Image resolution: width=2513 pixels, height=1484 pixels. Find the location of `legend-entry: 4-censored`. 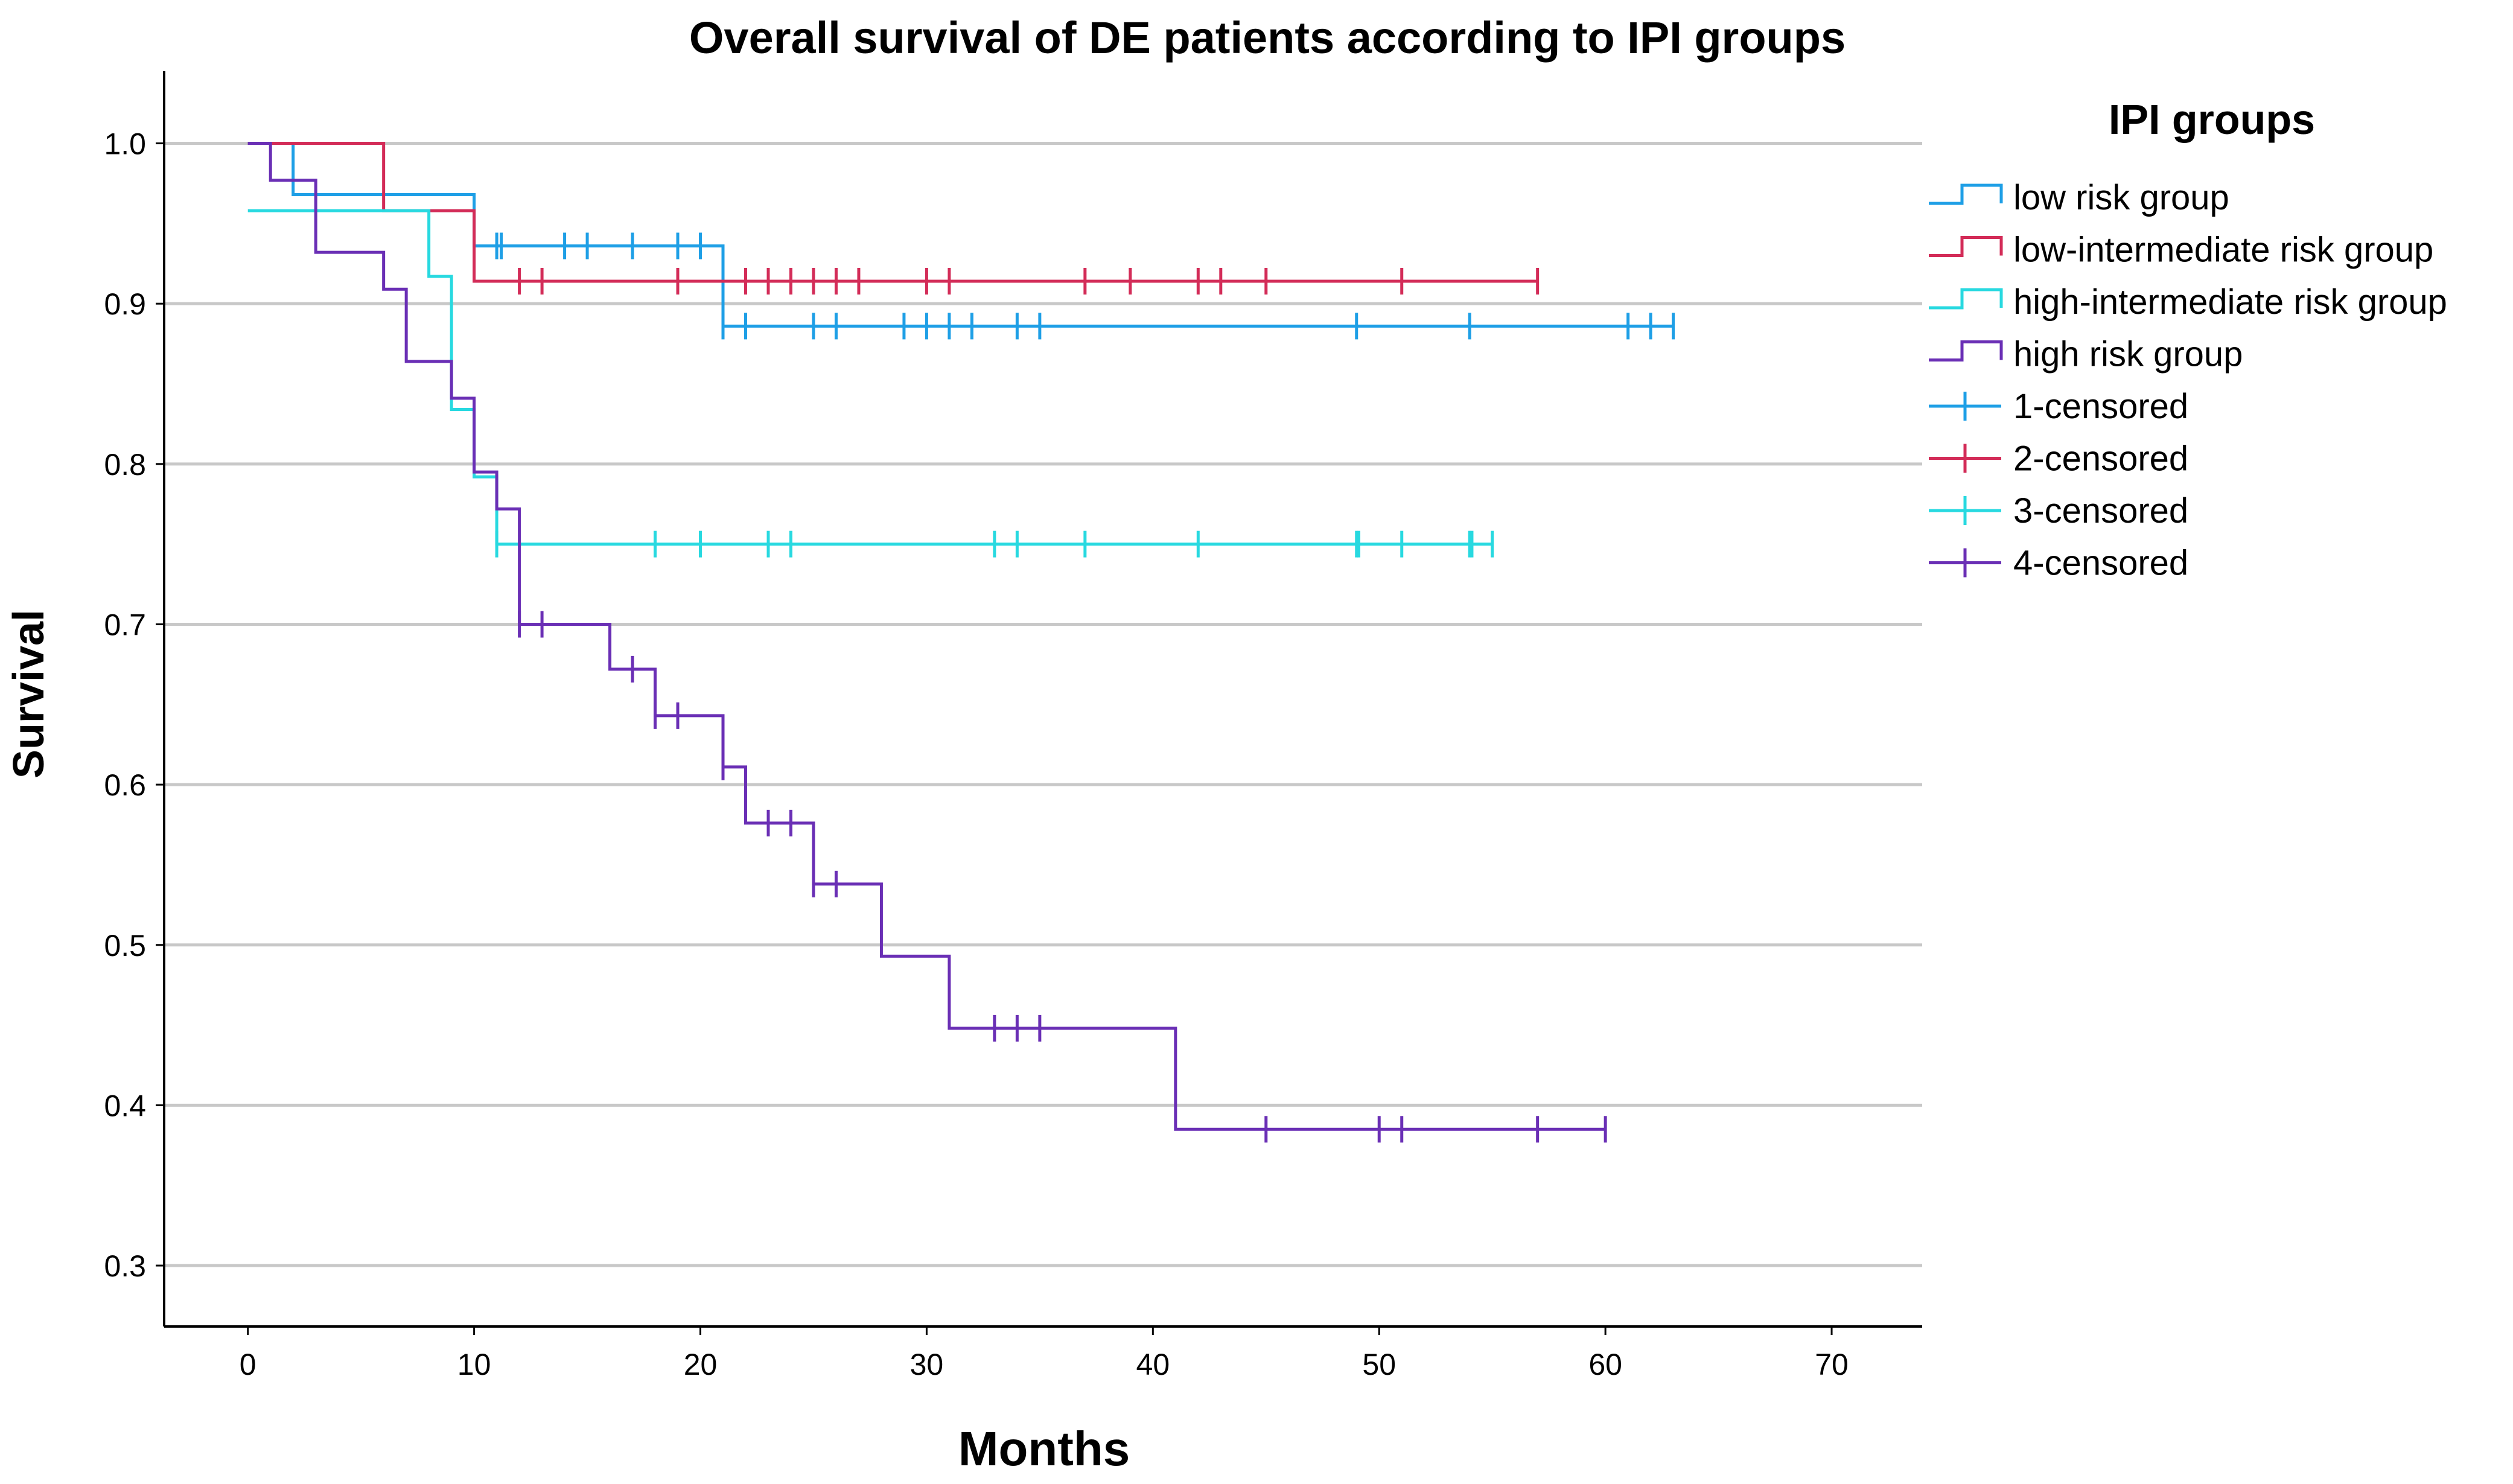

legend-entry: 4-censored is located at coordinates (2058, 564).